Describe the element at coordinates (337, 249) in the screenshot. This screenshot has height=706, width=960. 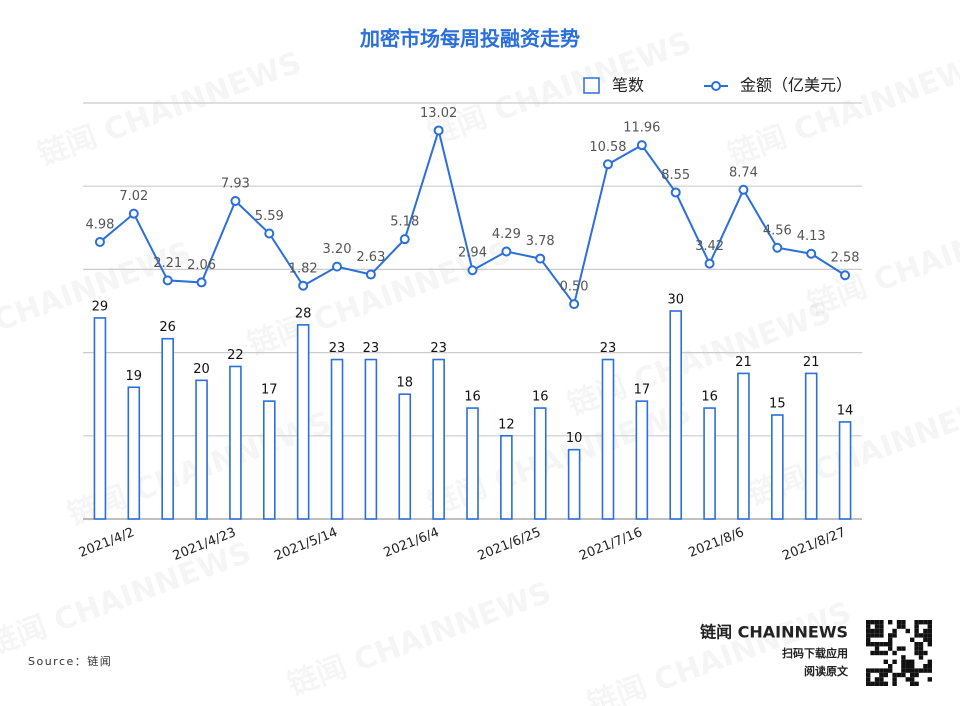
I see `line-value-label: 3.20` at that location.